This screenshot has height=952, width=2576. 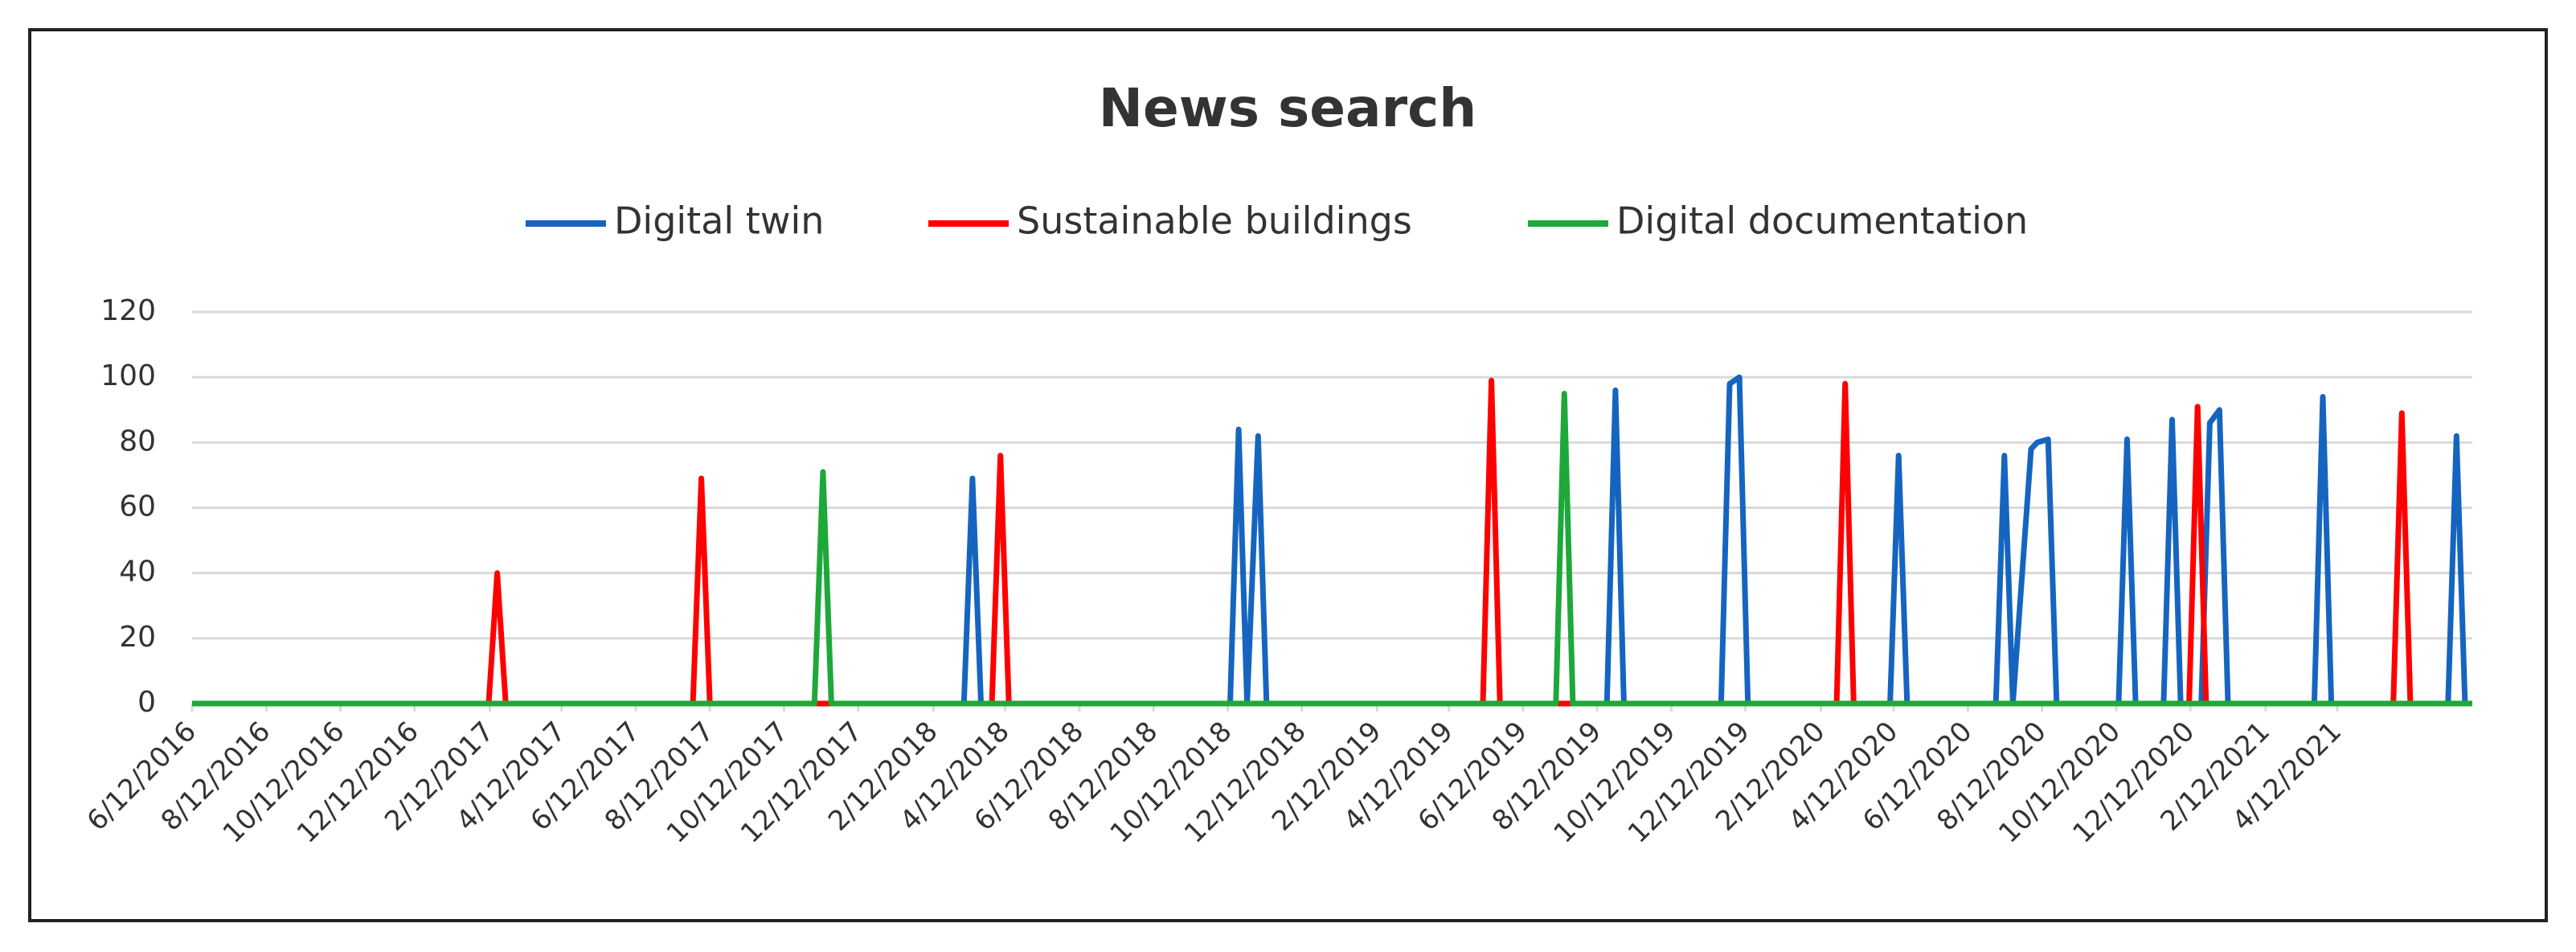 What do you see at coordinates (137, 442) in the screenshot?
I see `y-tick-label: 80` at bounding box center [137, 442].